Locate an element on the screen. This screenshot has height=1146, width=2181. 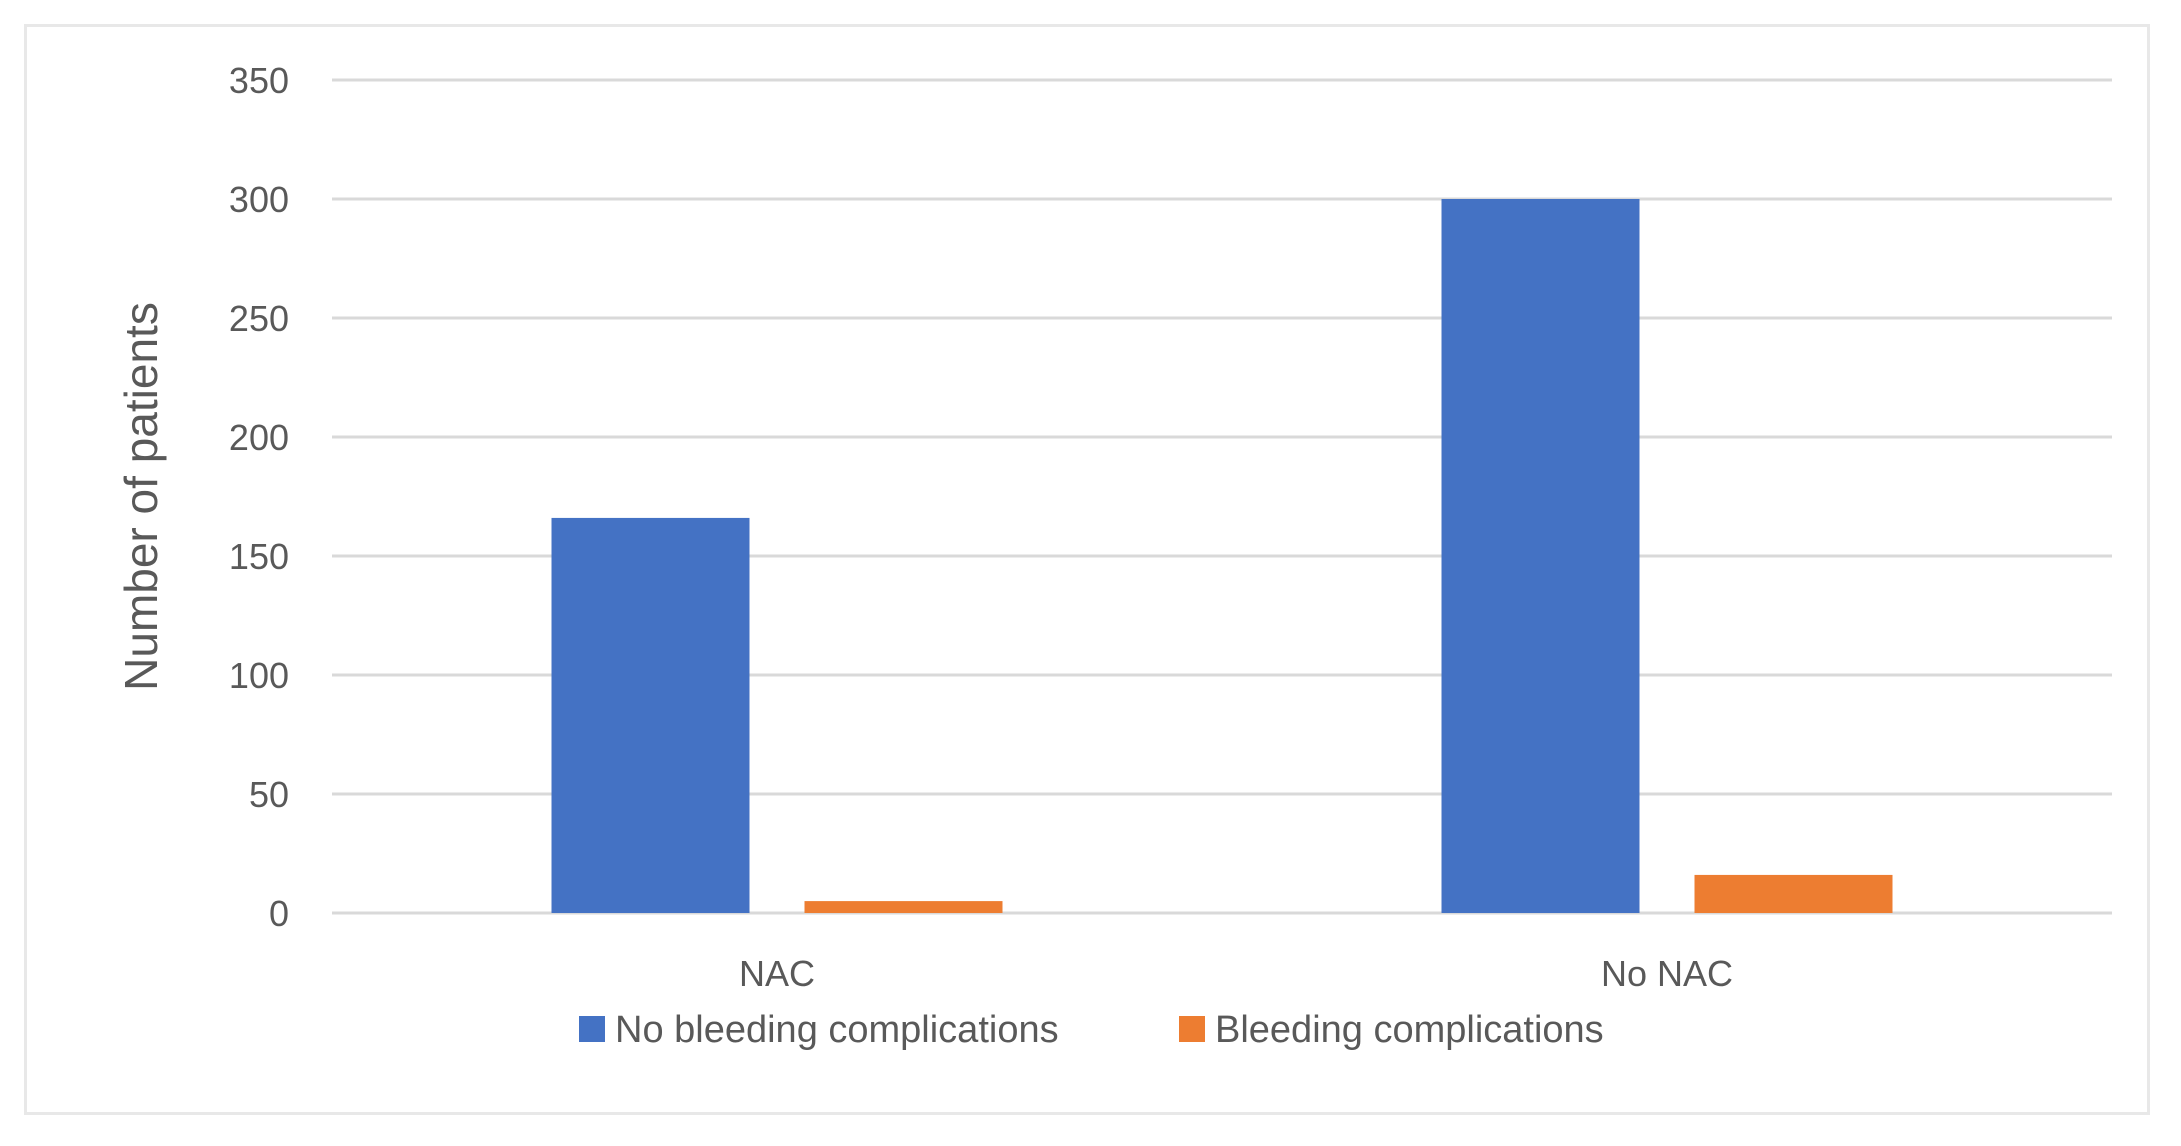
y-tick-label: 50 is located at coordinates (269, 794).